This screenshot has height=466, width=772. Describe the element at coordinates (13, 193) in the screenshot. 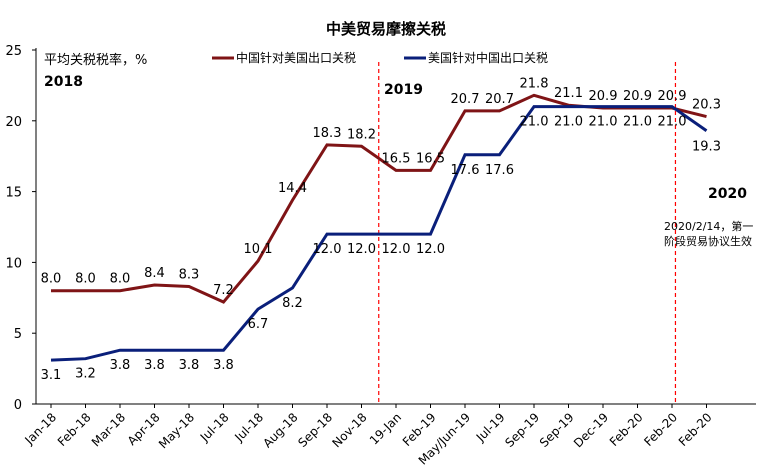

I see `y-tick-label: 15` at that location.